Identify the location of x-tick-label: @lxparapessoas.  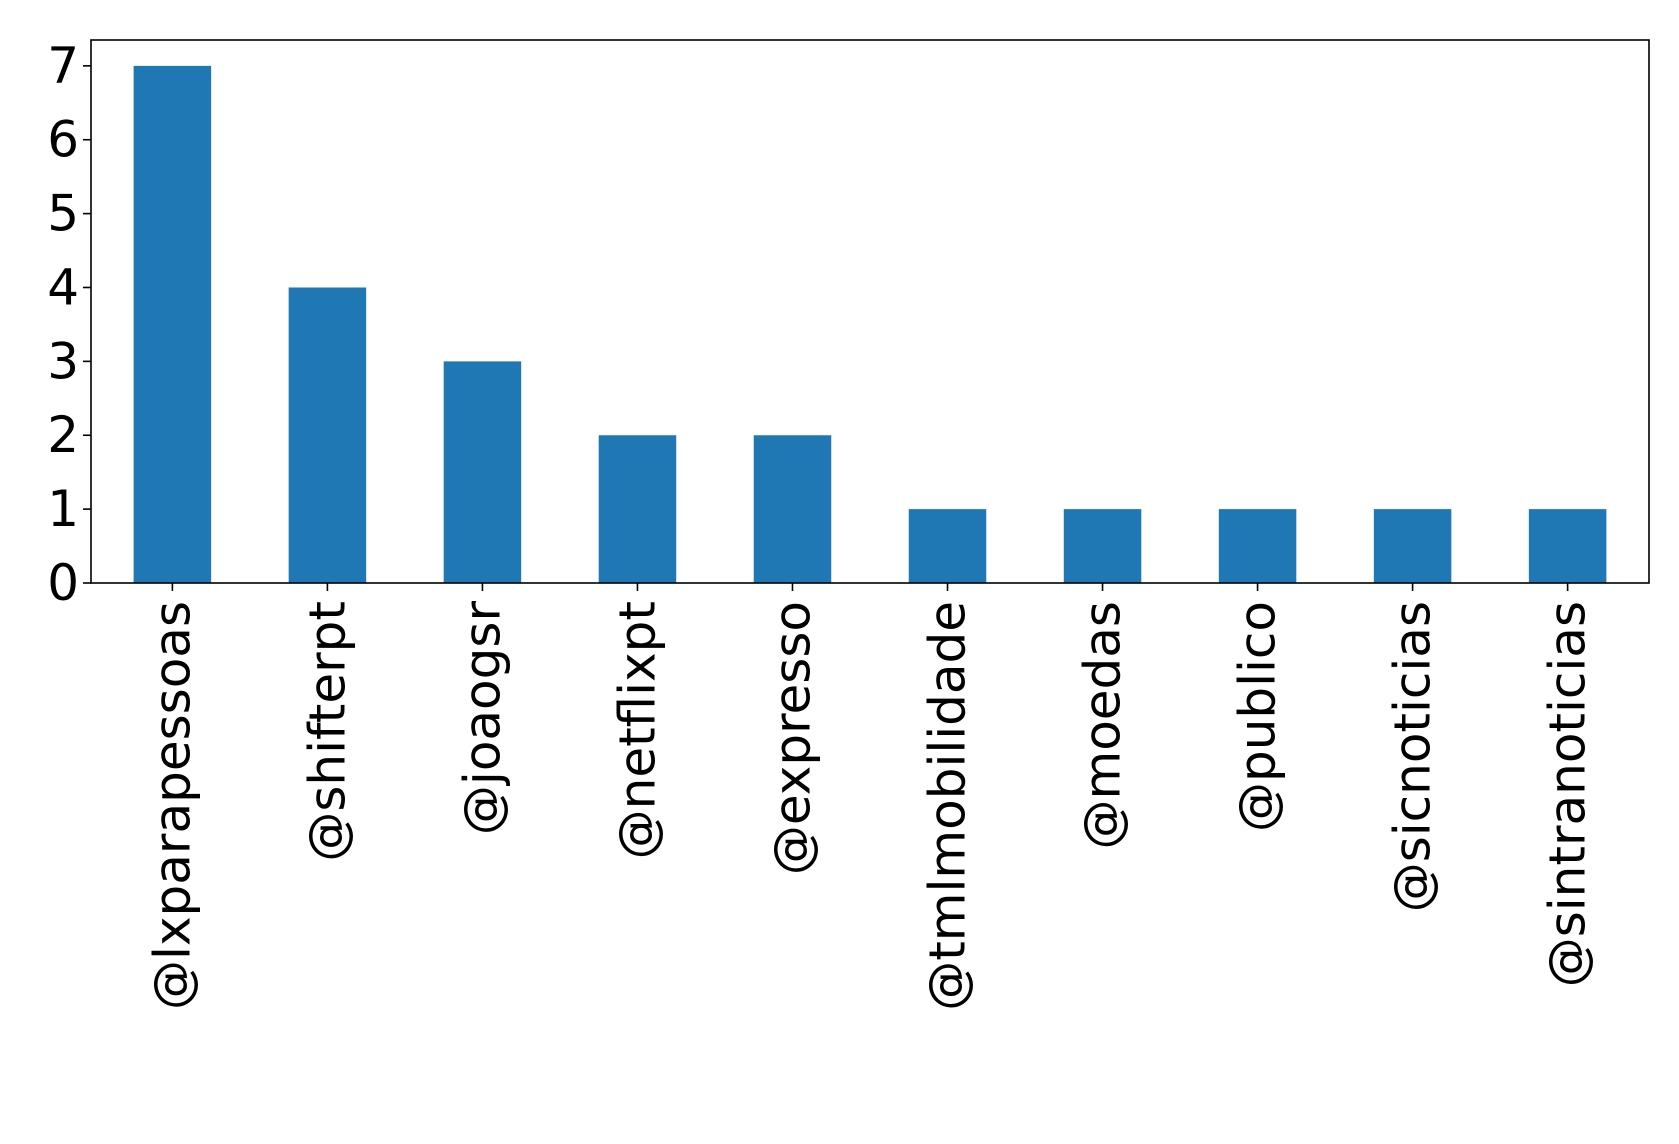
(172, 805).